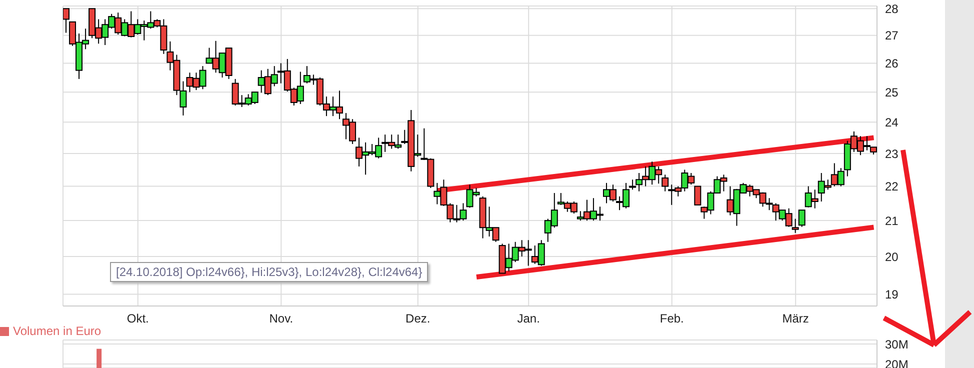 The image size is (974, 368). What do you see at coordinates (892, 63) in the screenshot?
I see `y-tick-label: 26` at bounding box center [892, 63].